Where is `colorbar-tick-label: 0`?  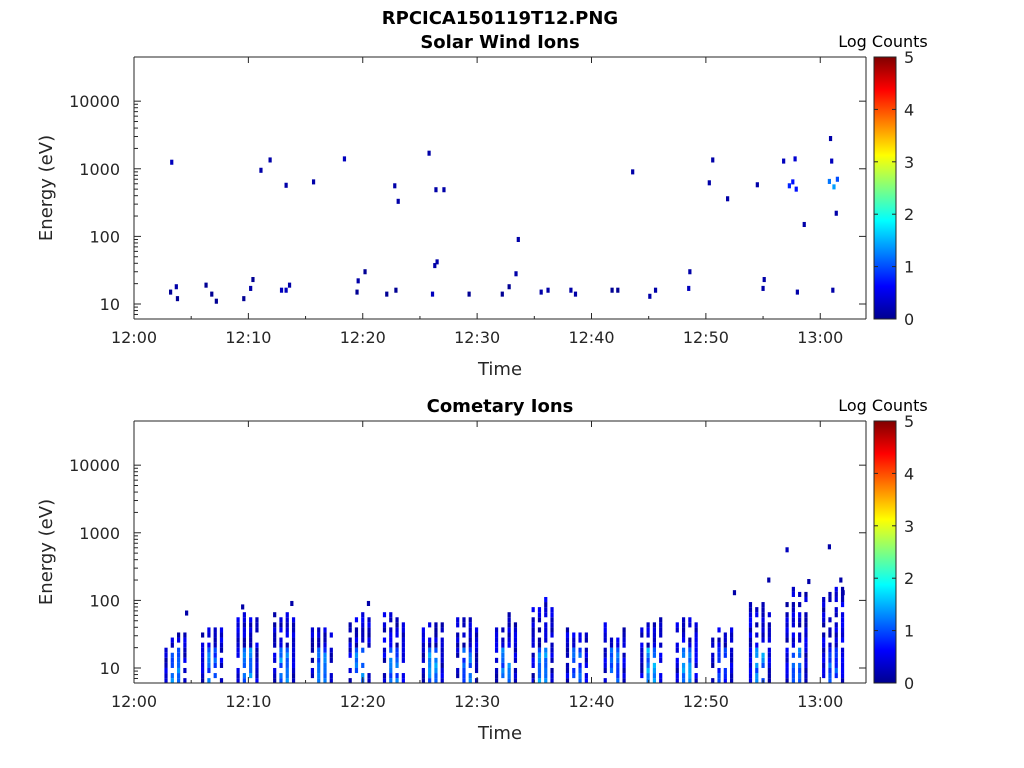
colorbar-tick-label: 0 is located at coordinates (909, 683).